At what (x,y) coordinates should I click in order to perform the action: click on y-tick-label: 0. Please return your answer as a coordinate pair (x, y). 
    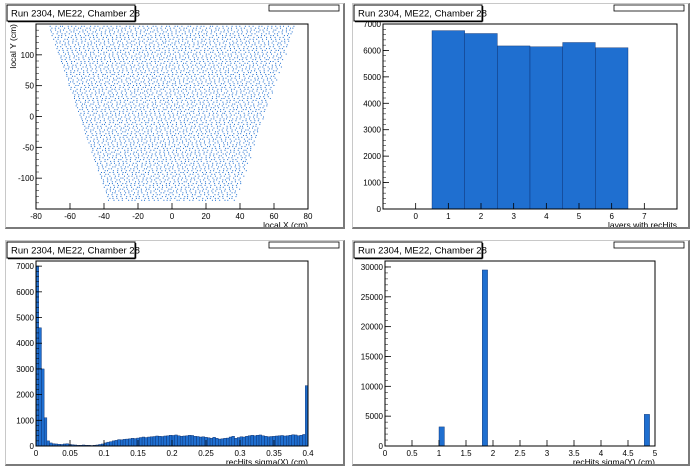
    Looking at the image, I should click on (32, 446).